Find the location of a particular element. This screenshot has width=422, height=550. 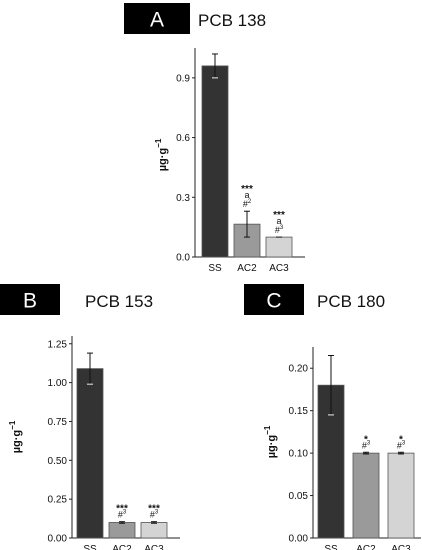

annotation: #2 is located at coordinates (247, 204).